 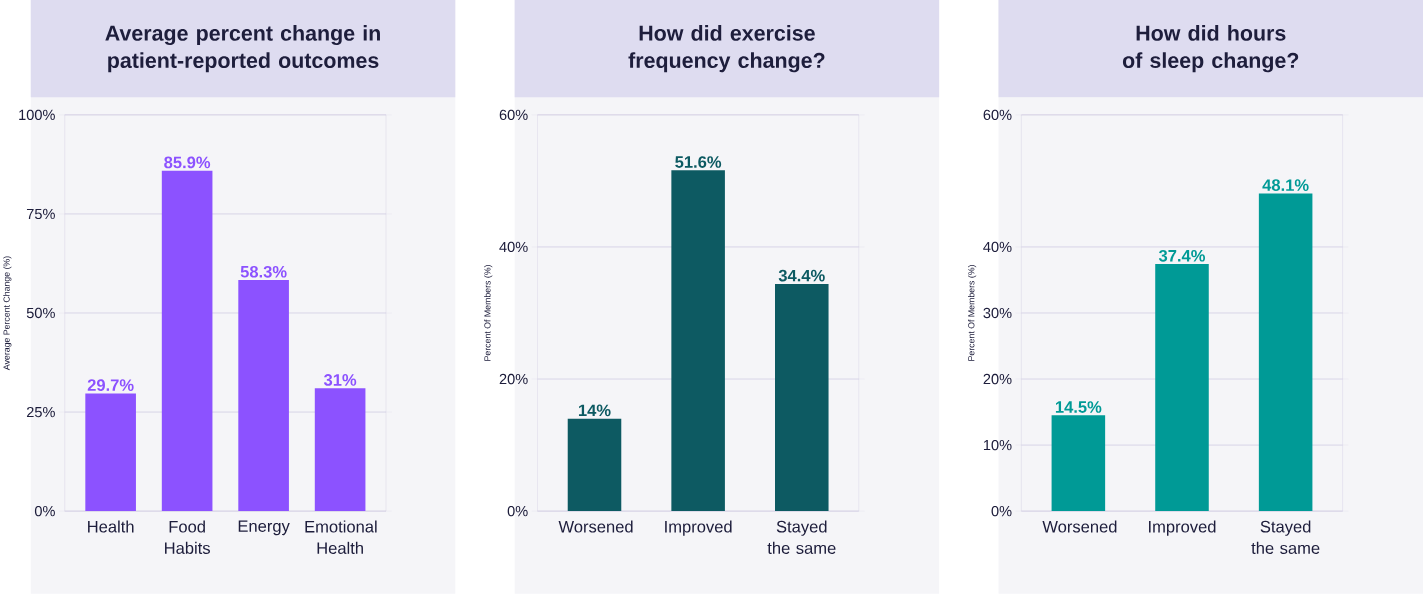 What do you see at coordinates (37, 115) in the screenshot?
I see `y-tick-label: 100%` at bounding box center [37, 115].